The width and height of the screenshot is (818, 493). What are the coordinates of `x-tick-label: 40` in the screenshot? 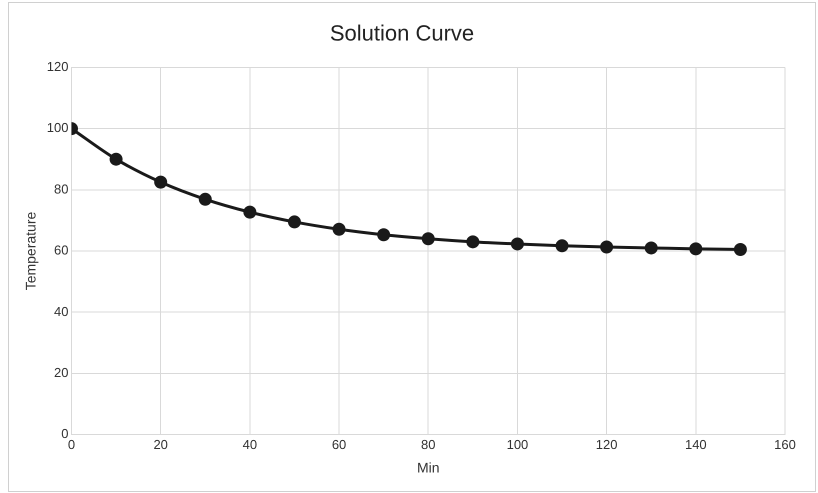 It's located at (250, 444).